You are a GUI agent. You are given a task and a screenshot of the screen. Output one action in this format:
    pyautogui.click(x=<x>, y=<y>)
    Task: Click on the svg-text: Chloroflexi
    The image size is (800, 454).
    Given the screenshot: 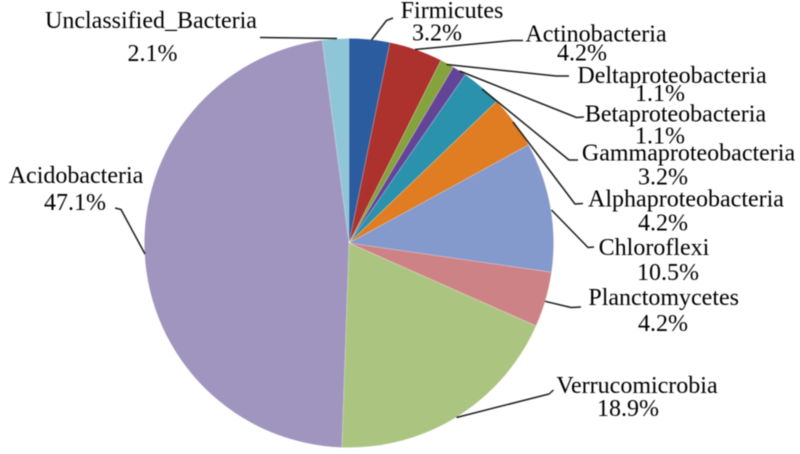 What is the action you would take?
    pyautogui.click(x=654, y=248)
    